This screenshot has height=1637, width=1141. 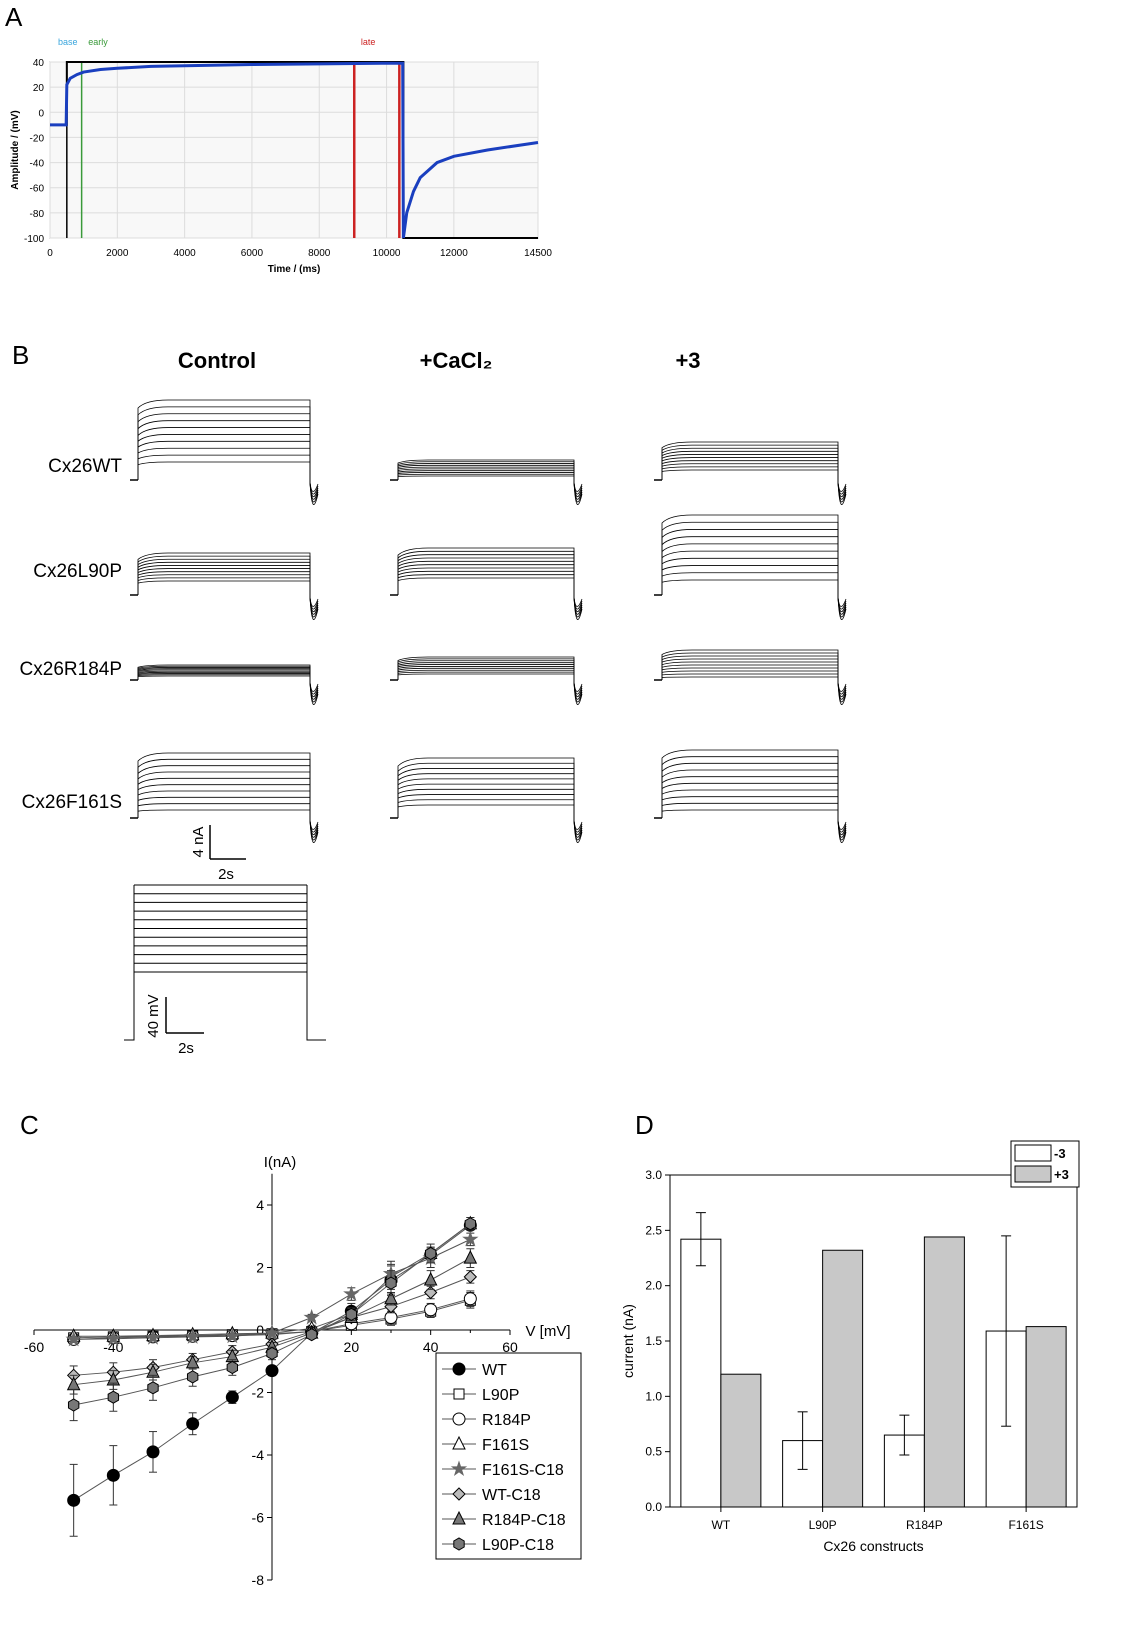 I want to click on y-tick-label: 2, so click(x=260, y=1268).